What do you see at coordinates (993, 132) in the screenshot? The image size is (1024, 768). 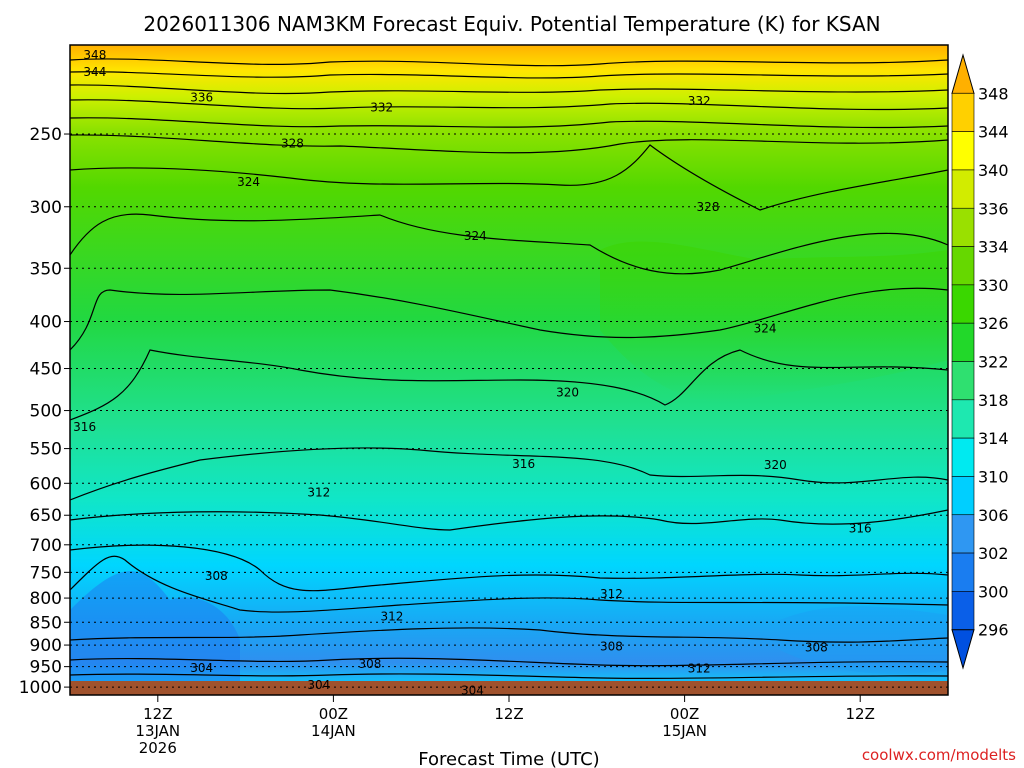 I see `colorbar-label: 344` at bounding box center [993, 132].